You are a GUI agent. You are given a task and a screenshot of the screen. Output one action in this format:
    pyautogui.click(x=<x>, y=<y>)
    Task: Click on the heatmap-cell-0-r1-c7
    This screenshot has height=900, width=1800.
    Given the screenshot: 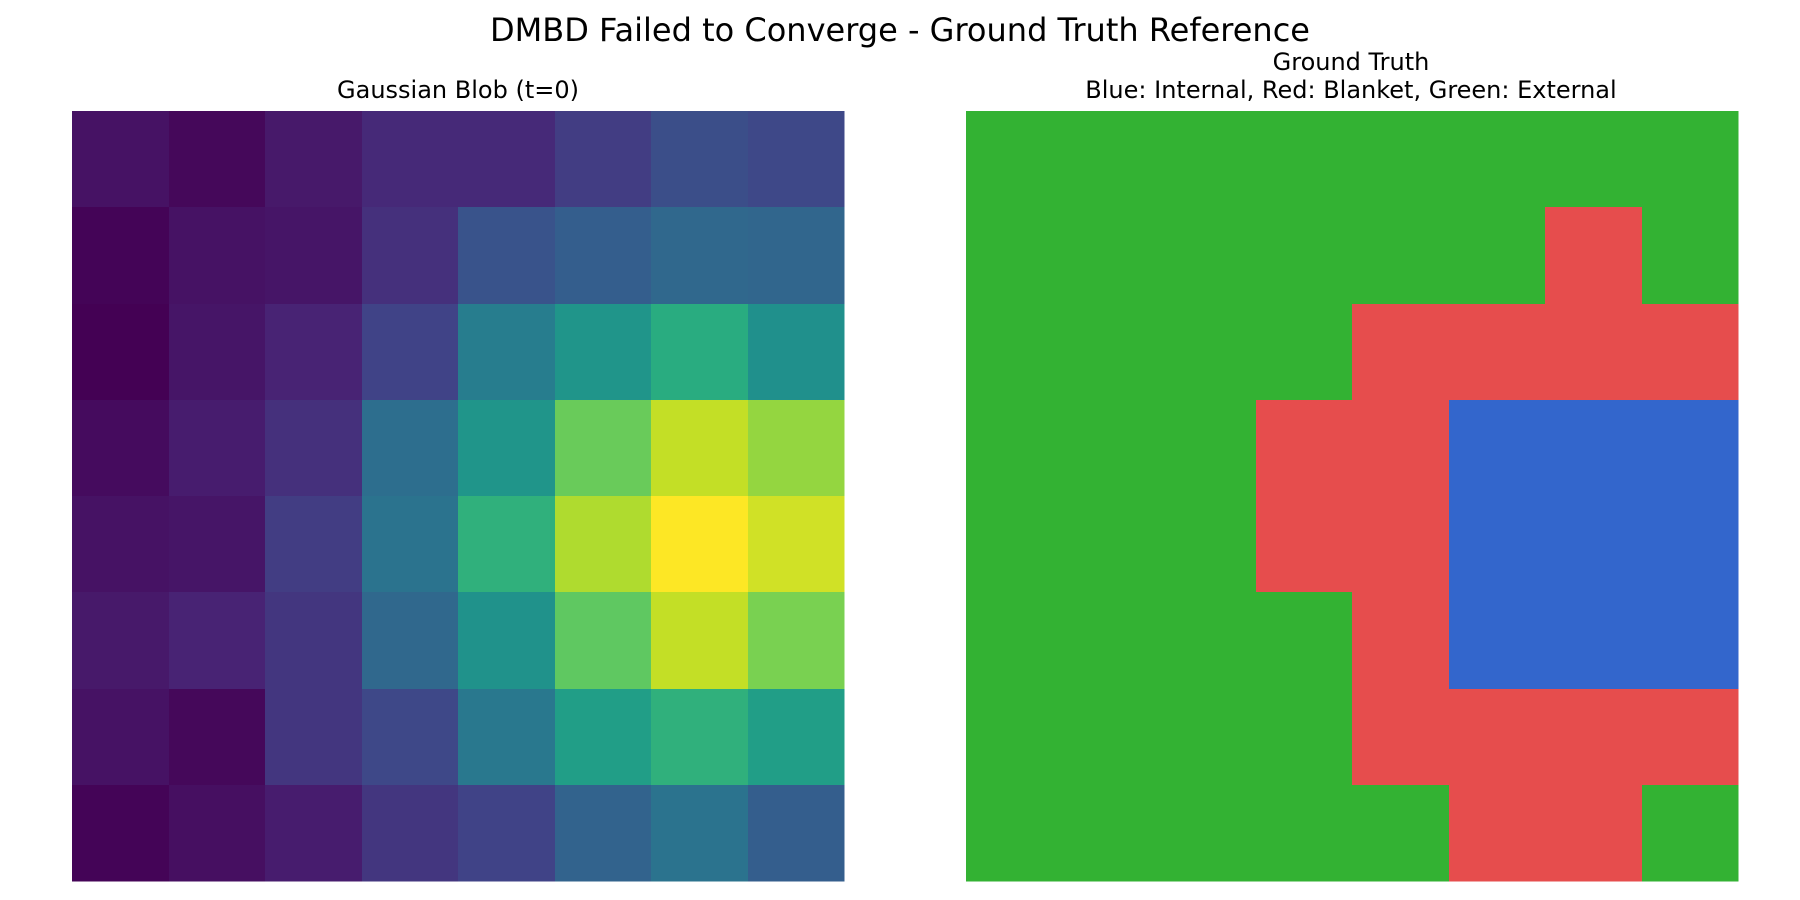 What is the action you would take?
    pyautogui.click(x=796, y=256)
    